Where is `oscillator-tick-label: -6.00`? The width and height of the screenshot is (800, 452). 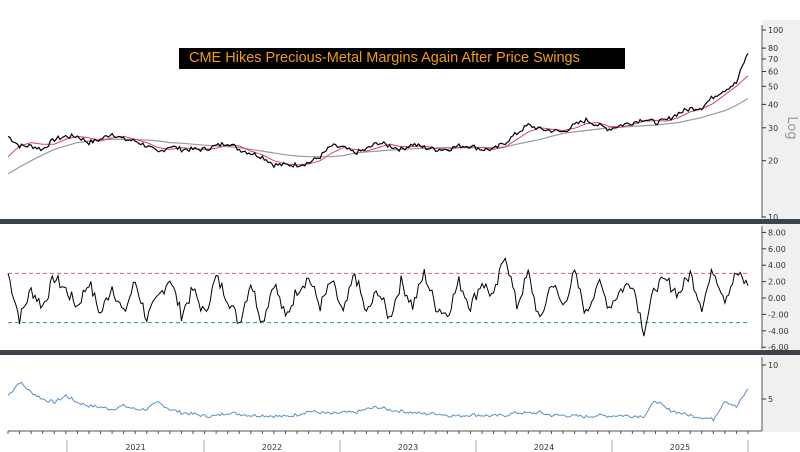
oscillator-tick-label: -6.00 is located at coordinates (778, 347).